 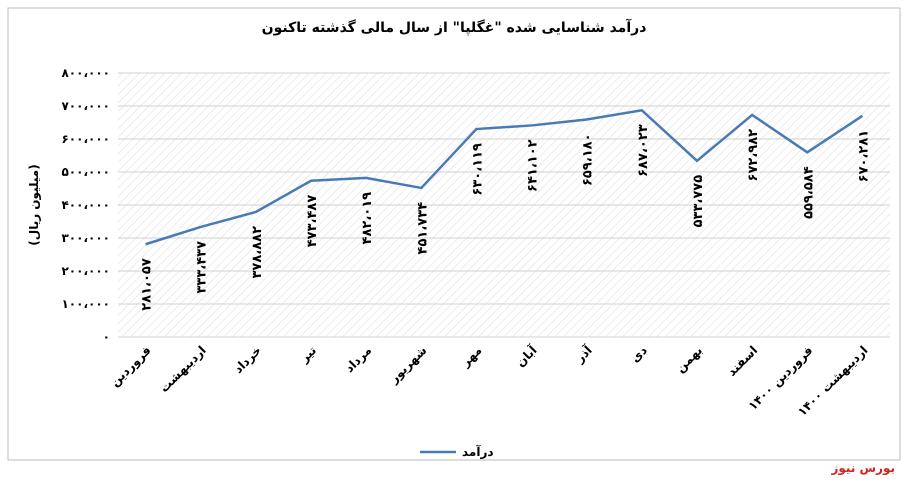 I want to click on data-label: ۲۸۱،۰۵۷, so click(x=147, y=284).